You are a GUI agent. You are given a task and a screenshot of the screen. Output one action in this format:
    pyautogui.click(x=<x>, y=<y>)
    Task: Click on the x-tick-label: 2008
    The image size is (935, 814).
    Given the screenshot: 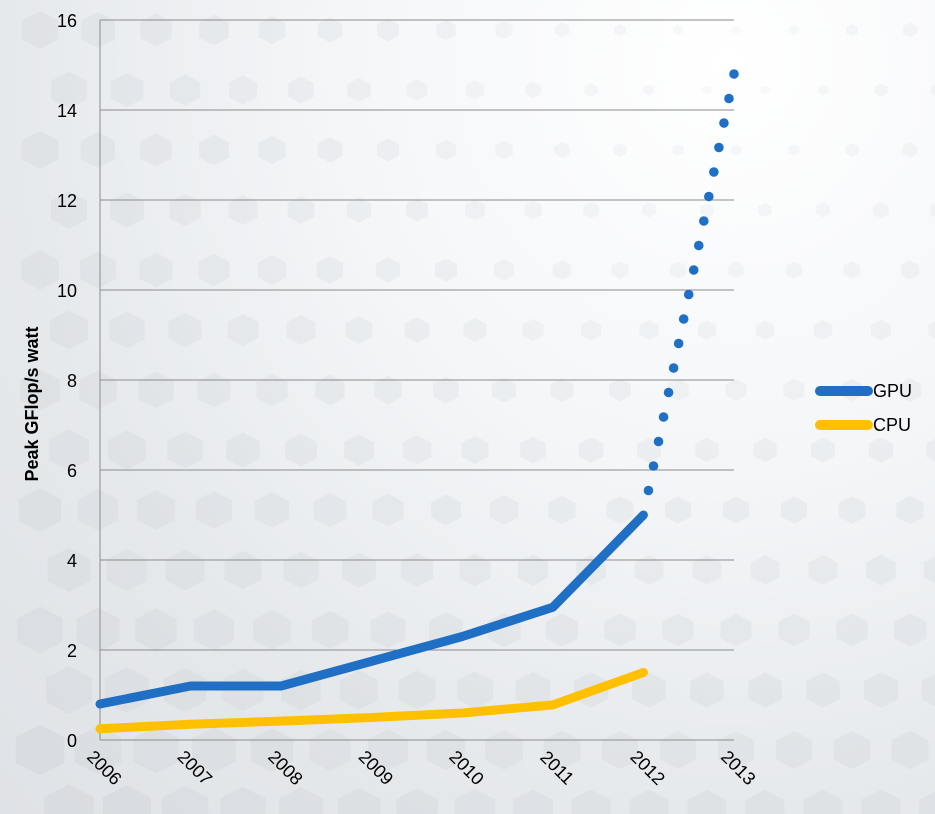 What is the action you would take?
    pyautogui.click(x=285, y=768)
    